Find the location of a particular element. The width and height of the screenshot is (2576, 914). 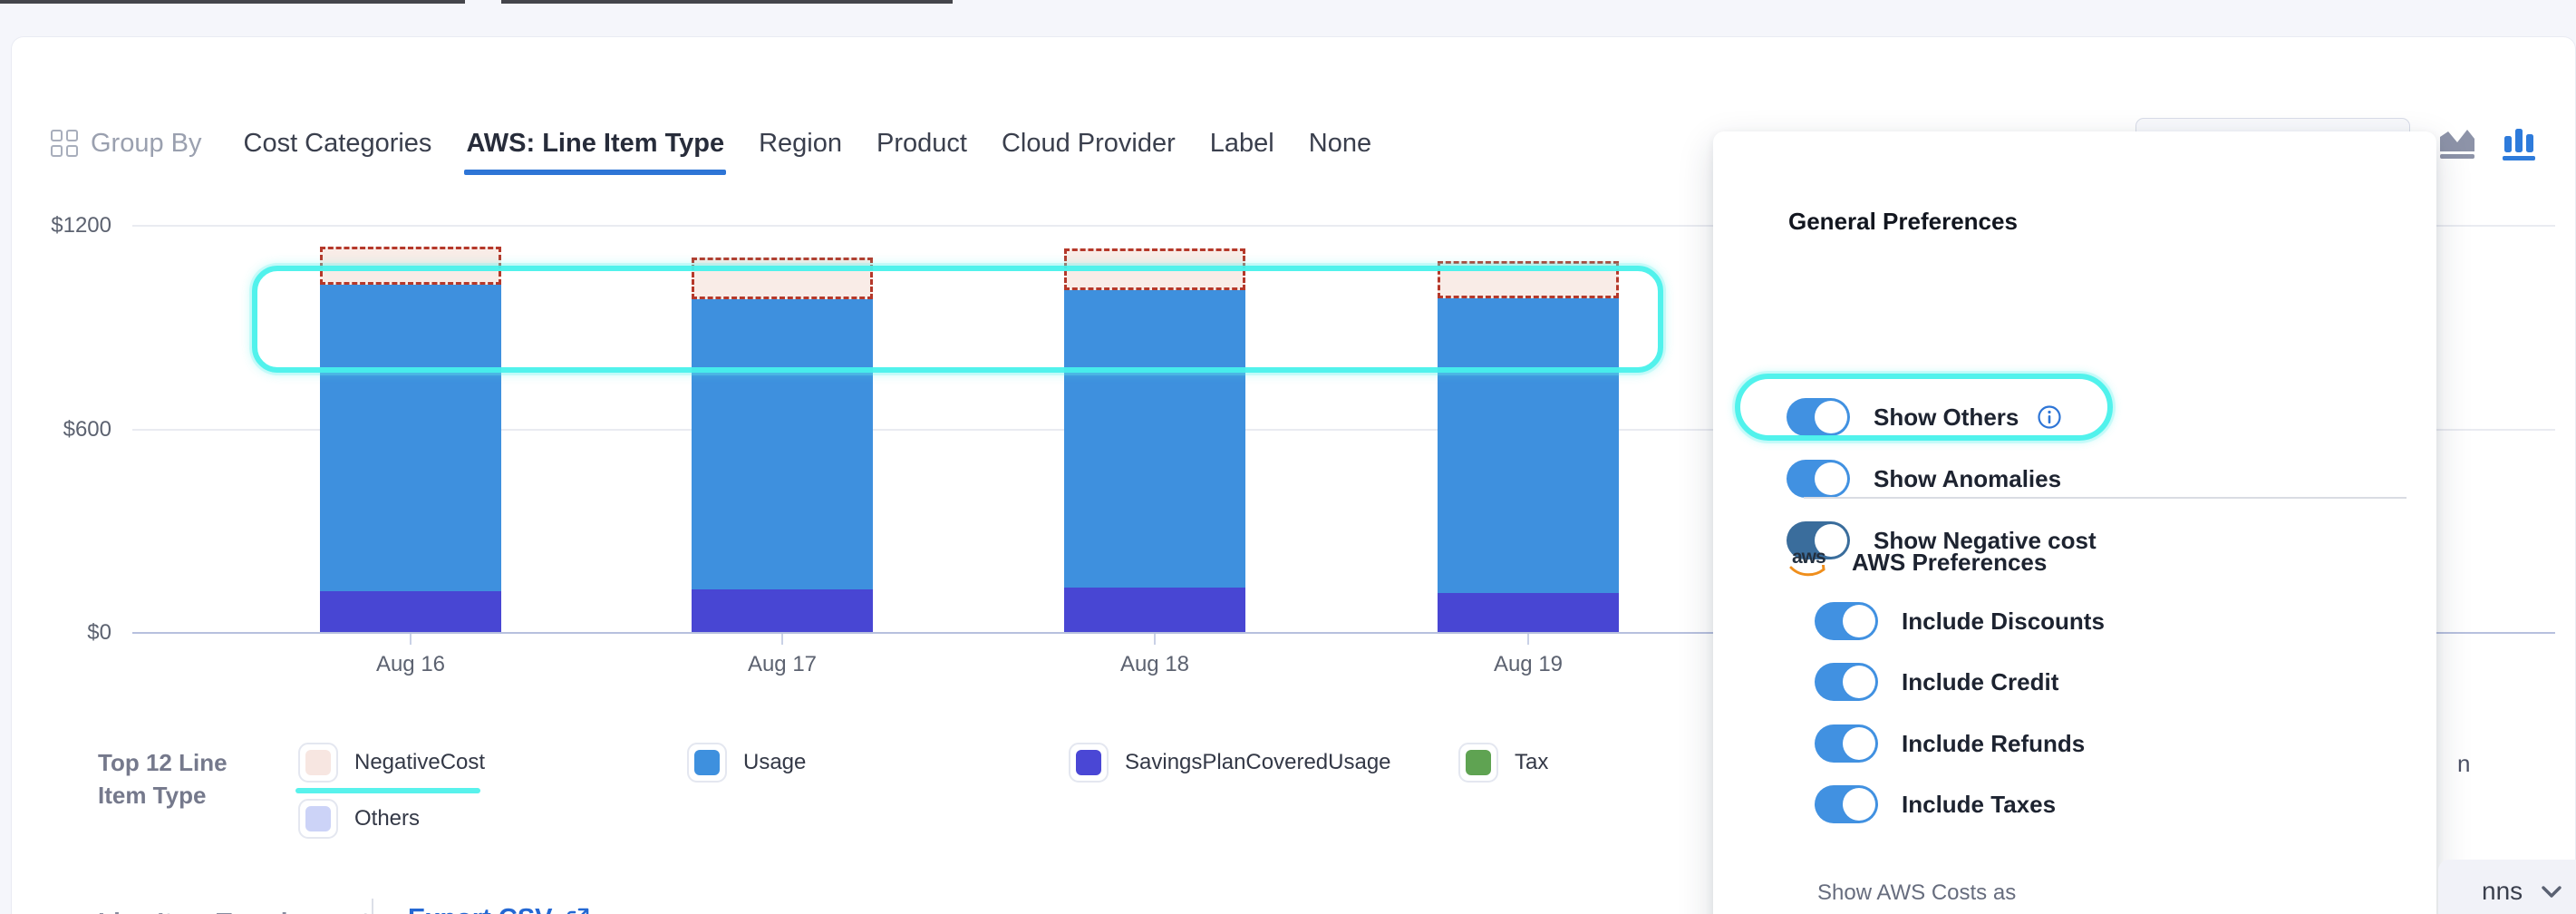

bar-aug-19-savingsplancoveredusage-segment is located at coordinates (1528, 612).